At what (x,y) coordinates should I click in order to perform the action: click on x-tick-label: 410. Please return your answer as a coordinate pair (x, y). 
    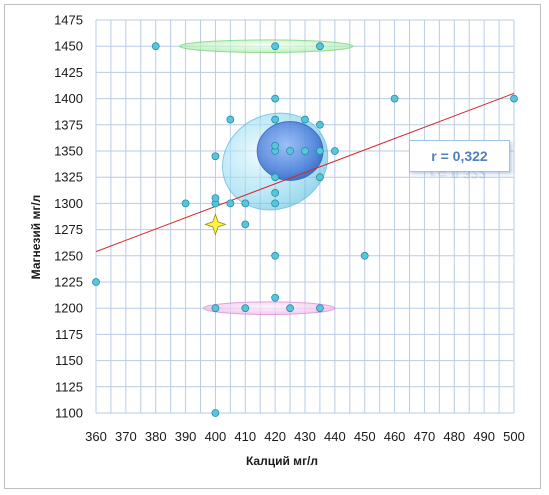
    Looking at the image, I should click on (245, 436).